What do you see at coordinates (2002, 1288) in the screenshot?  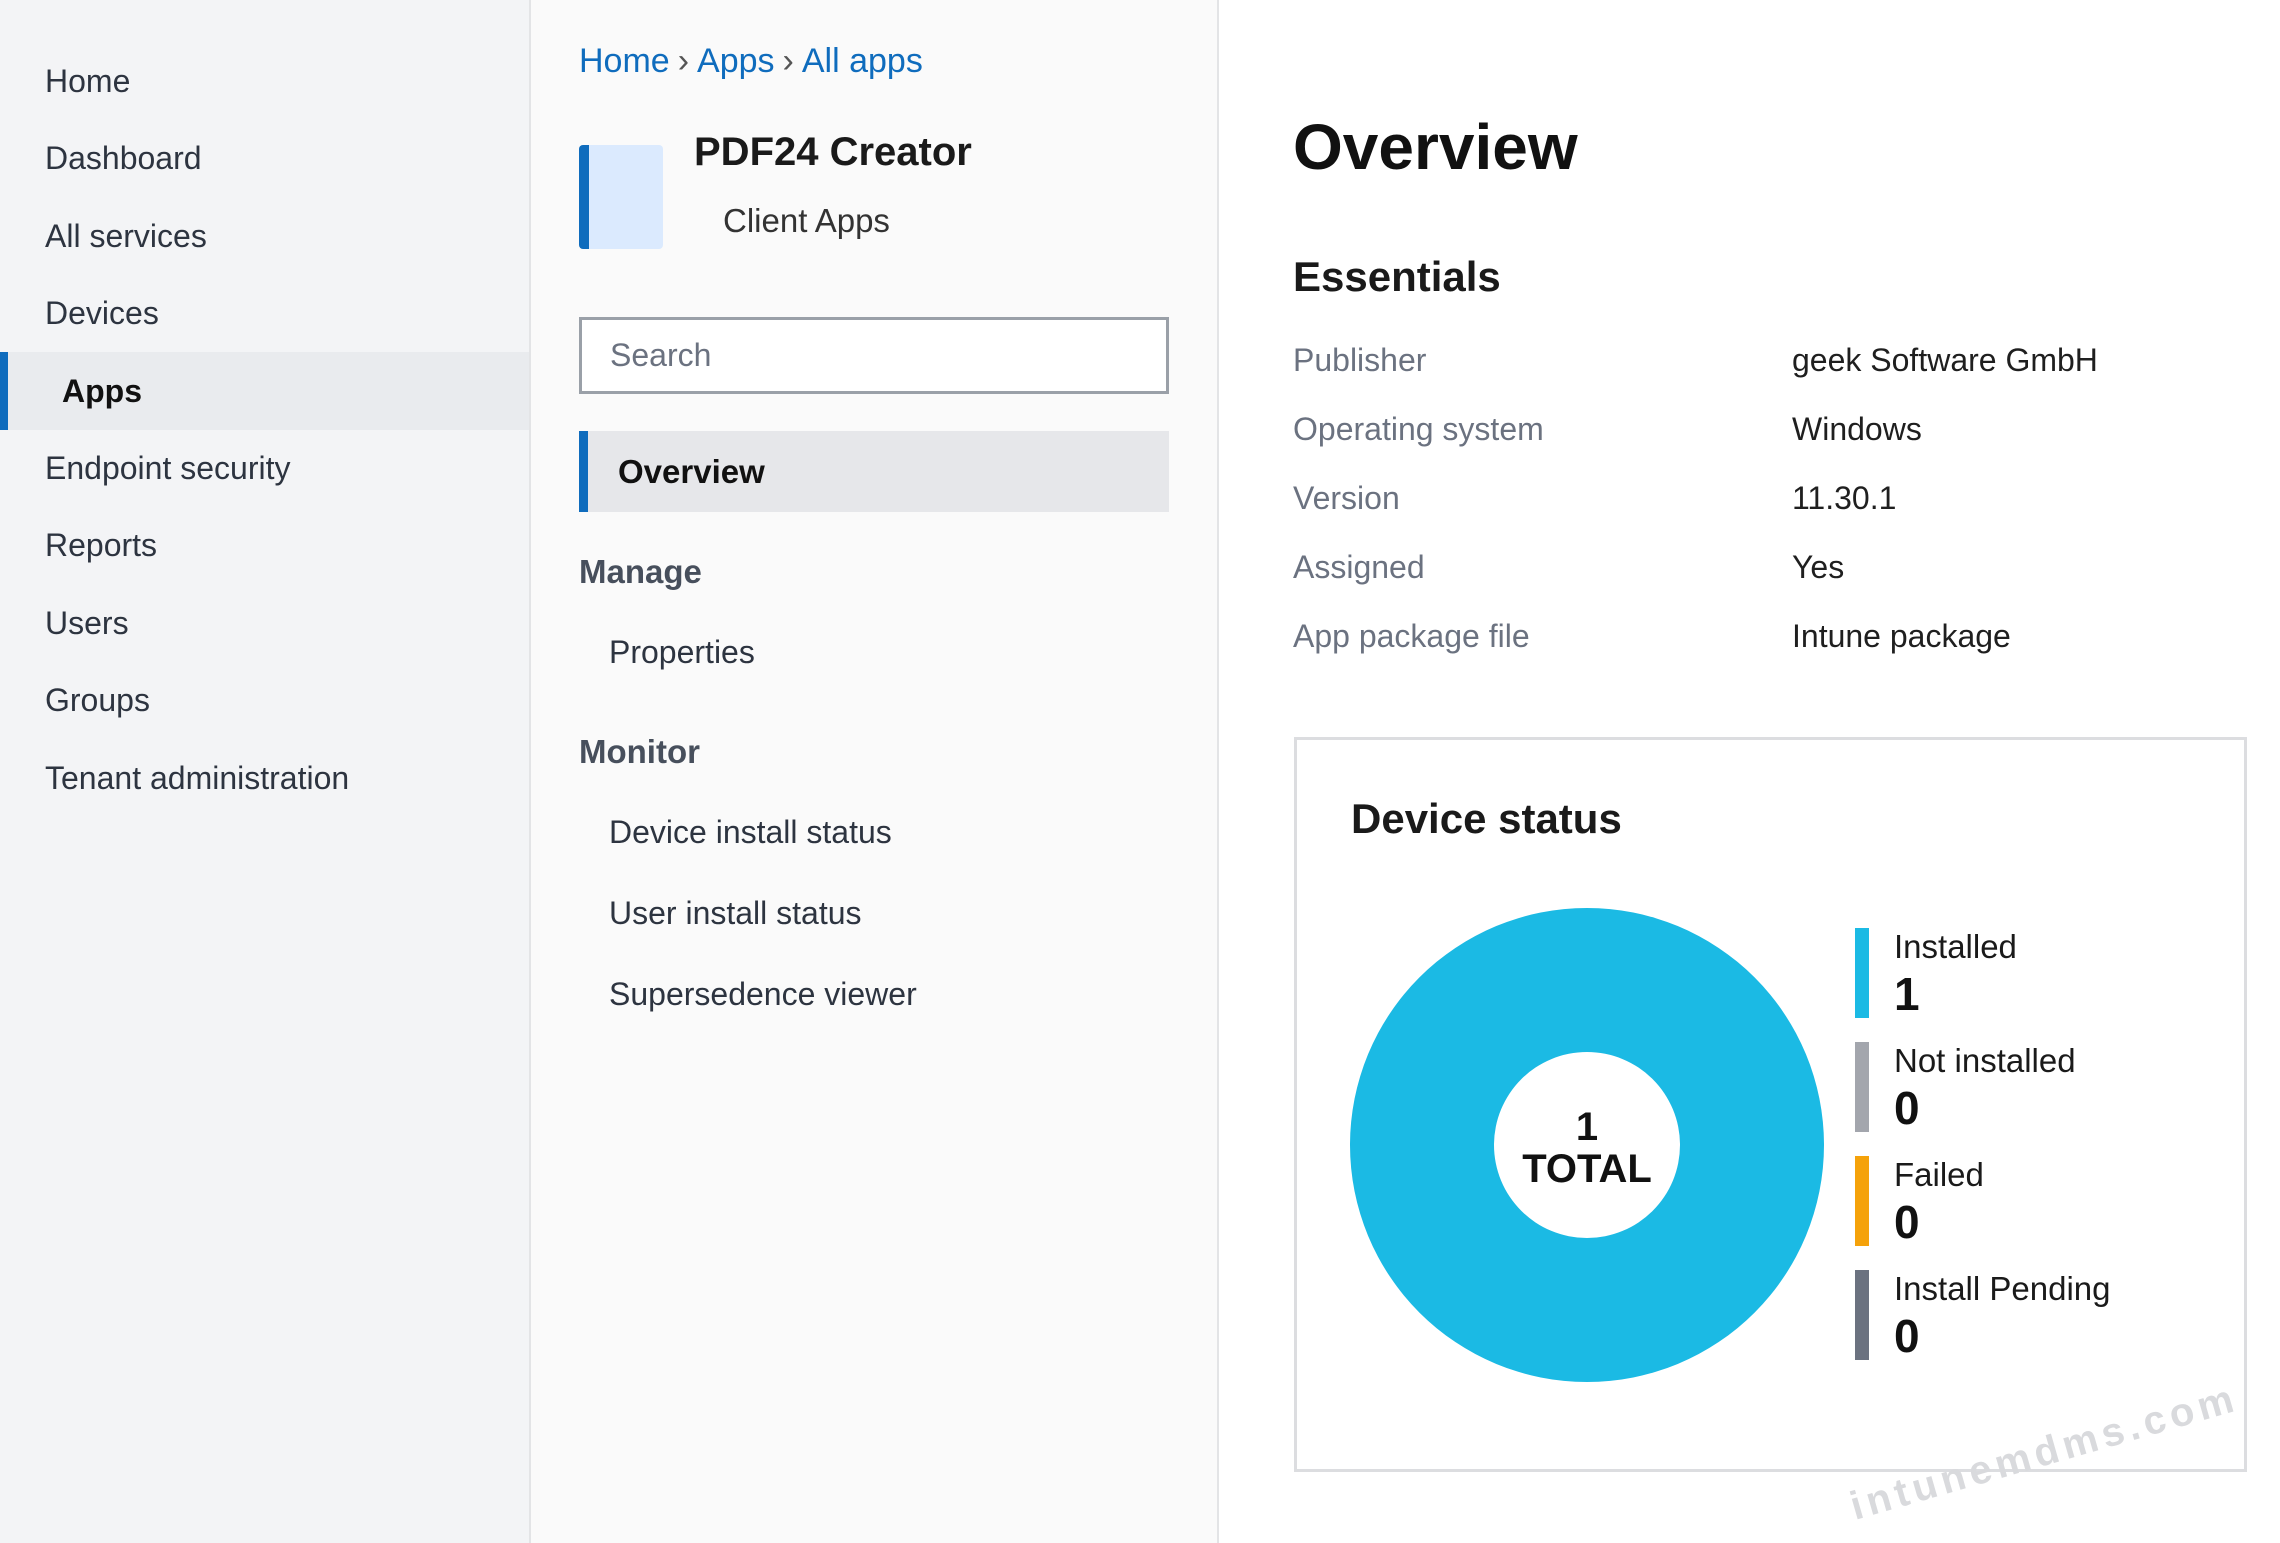 I see `legend-label: Install Pending` at bounding box center [2002, 1288].